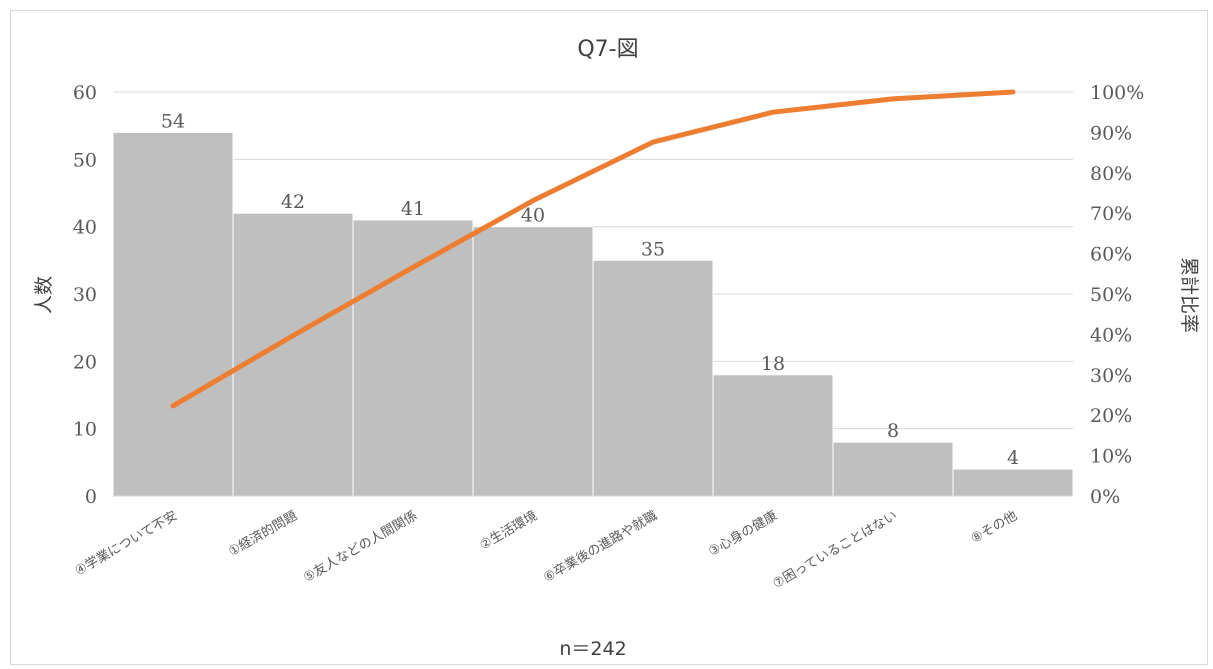 The image size is (1213, 669). I want to click on y2-tick-label: 90%, so click(1111, 133).